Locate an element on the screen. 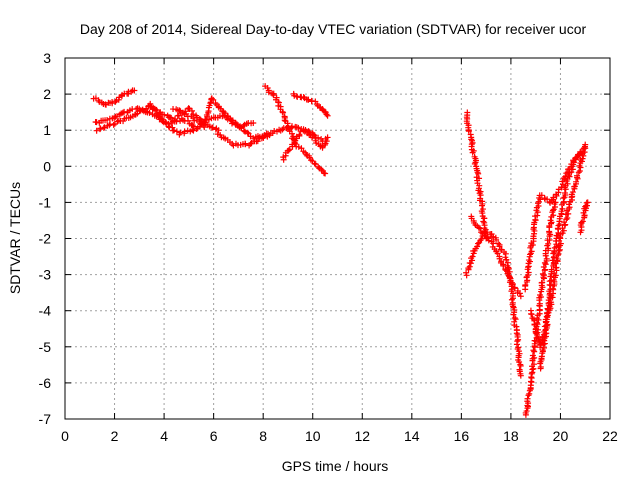  x-tick-label: 10 is located at coordinates (313, 436).